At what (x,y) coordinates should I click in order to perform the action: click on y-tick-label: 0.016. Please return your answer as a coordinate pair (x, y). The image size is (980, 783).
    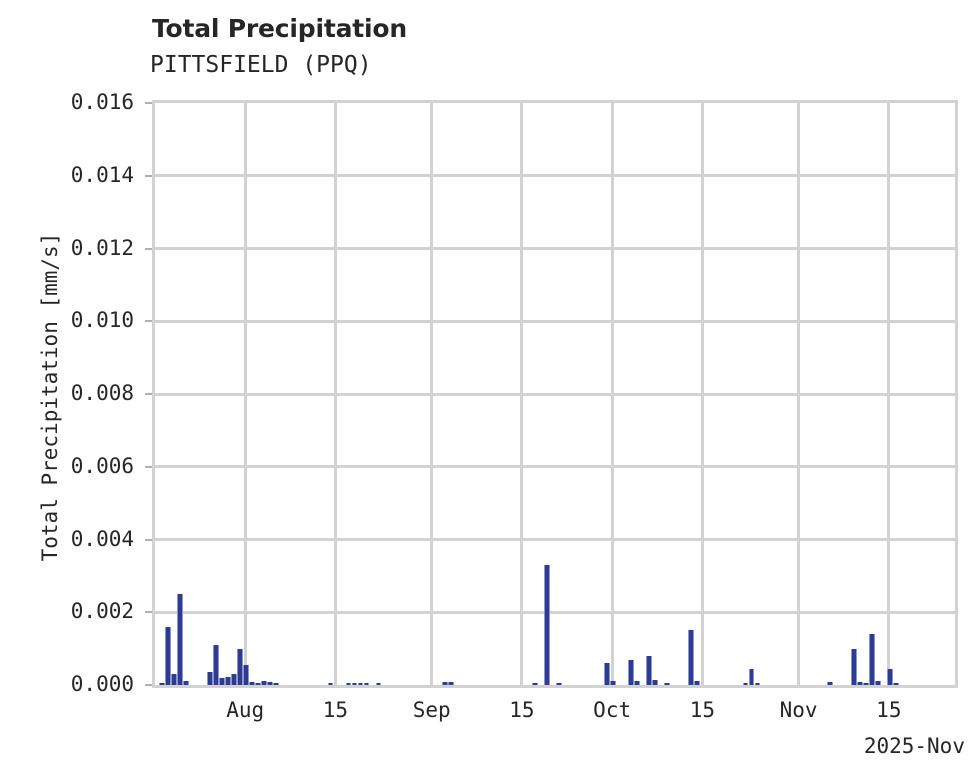
    Looking at the image, I should click on (102, 102).